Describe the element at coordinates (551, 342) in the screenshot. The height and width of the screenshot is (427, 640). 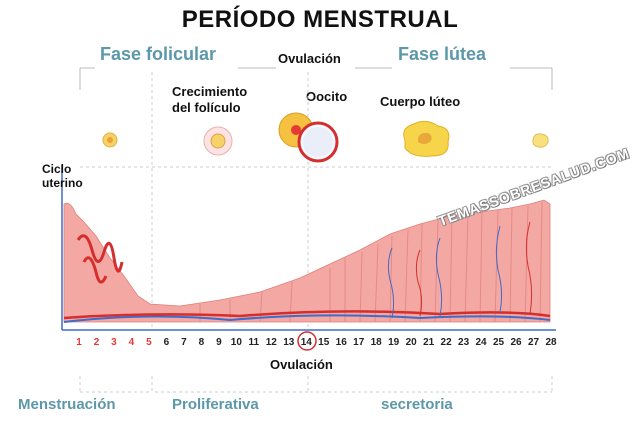
I see `day-28: 28` at that location.